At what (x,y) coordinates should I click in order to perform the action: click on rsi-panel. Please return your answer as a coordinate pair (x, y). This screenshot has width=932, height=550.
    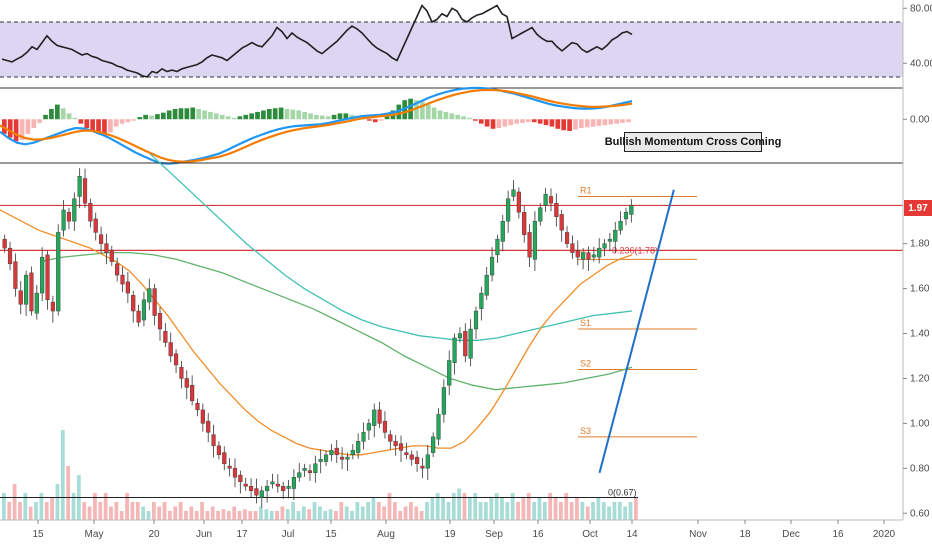
    Looking at the image, I should click on (451, 46).